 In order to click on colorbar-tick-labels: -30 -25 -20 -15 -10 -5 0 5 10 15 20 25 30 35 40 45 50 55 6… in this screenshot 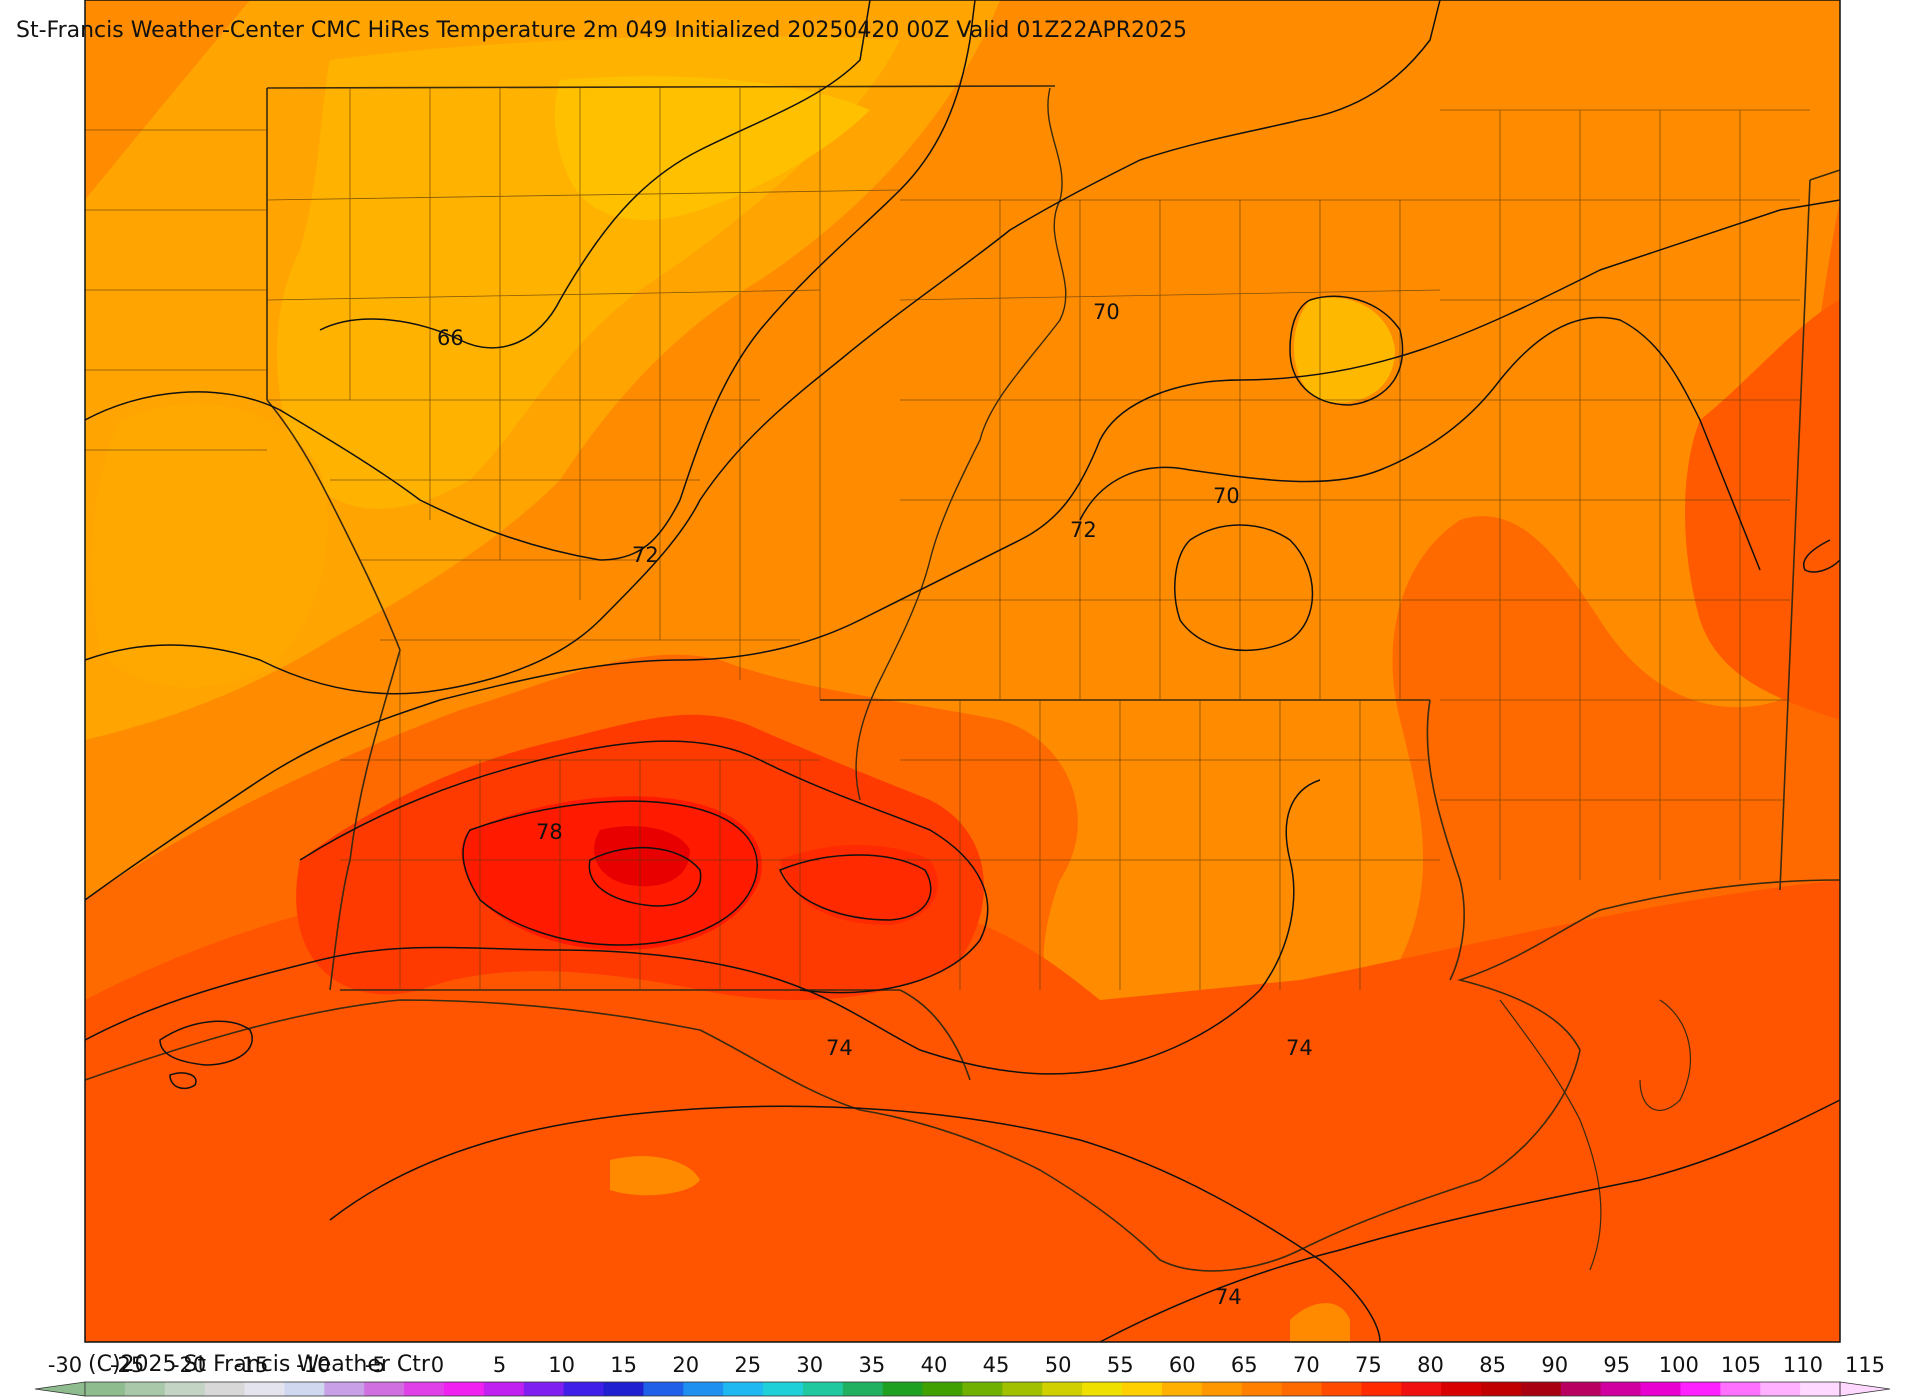, I will do `click(966, 1365)`.